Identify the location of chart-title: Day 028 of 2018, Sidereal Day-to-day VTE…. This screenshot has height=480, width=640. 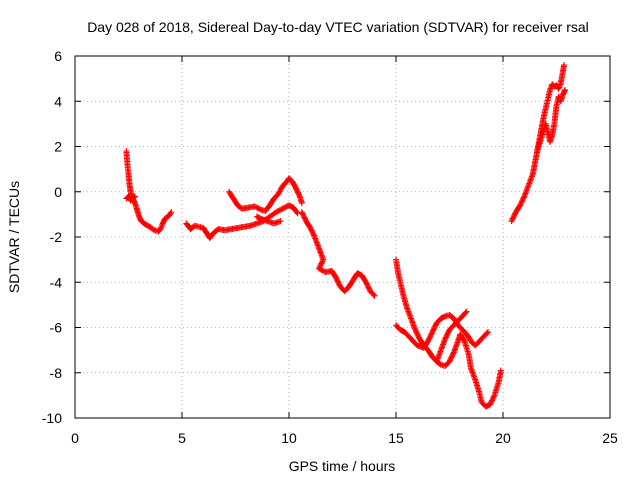
(338, 27).